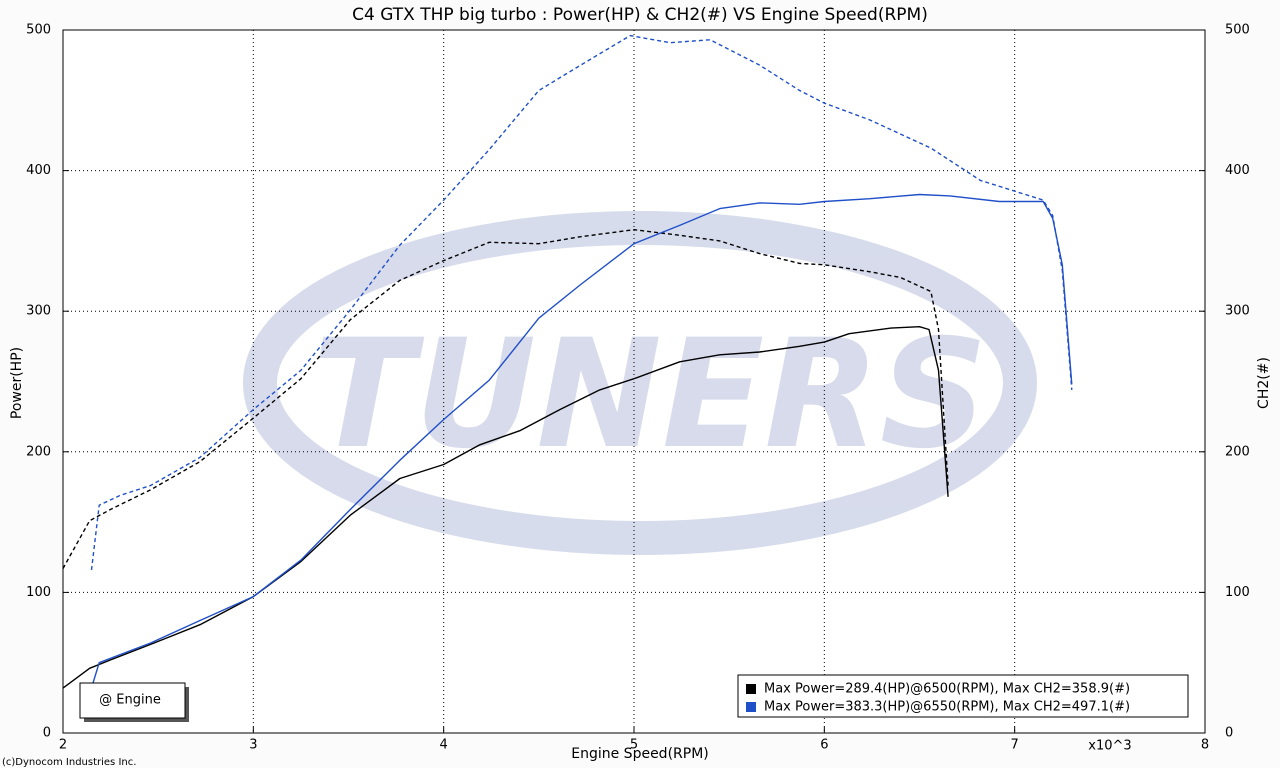 The width and height of the screenshot is (1280, 768). I want to click on x-tick-label: 3, so click(253, 745).